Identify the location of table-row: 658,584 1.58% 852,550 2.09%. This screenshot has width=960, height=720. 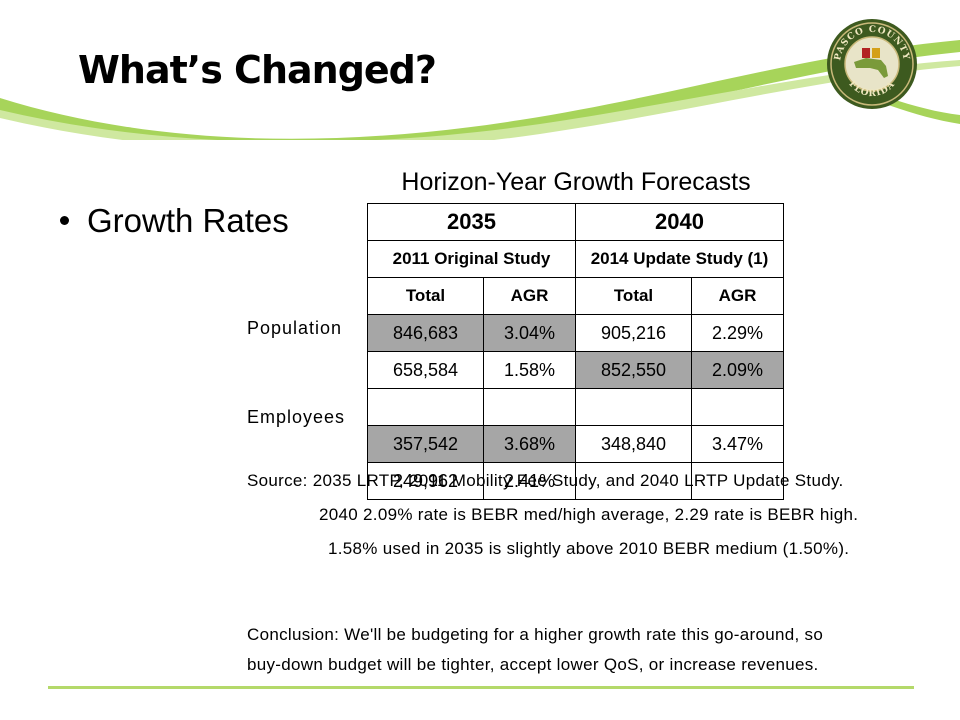
(575, 370).